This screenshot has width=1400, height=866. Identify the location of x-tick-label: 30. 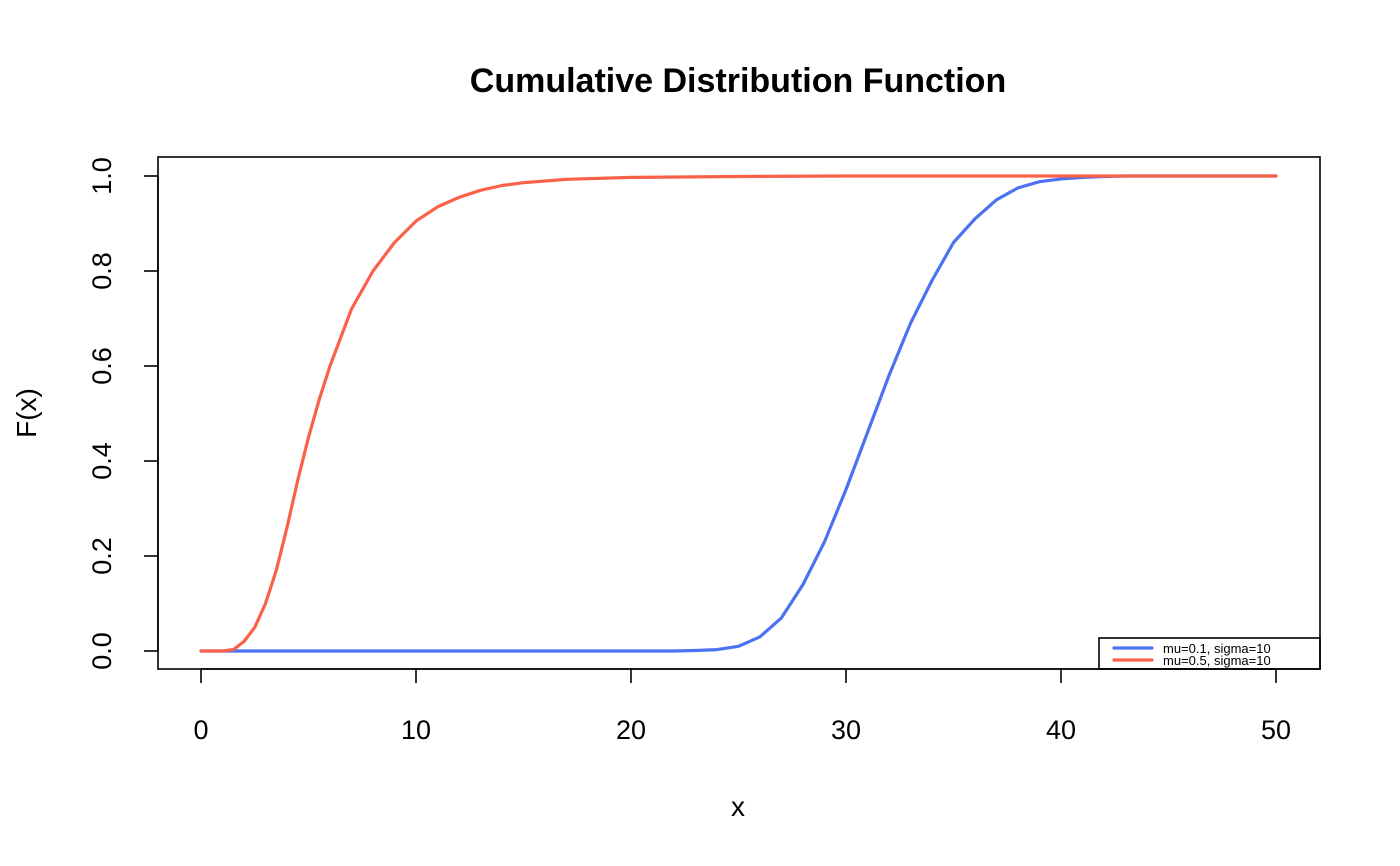
(846, 730).